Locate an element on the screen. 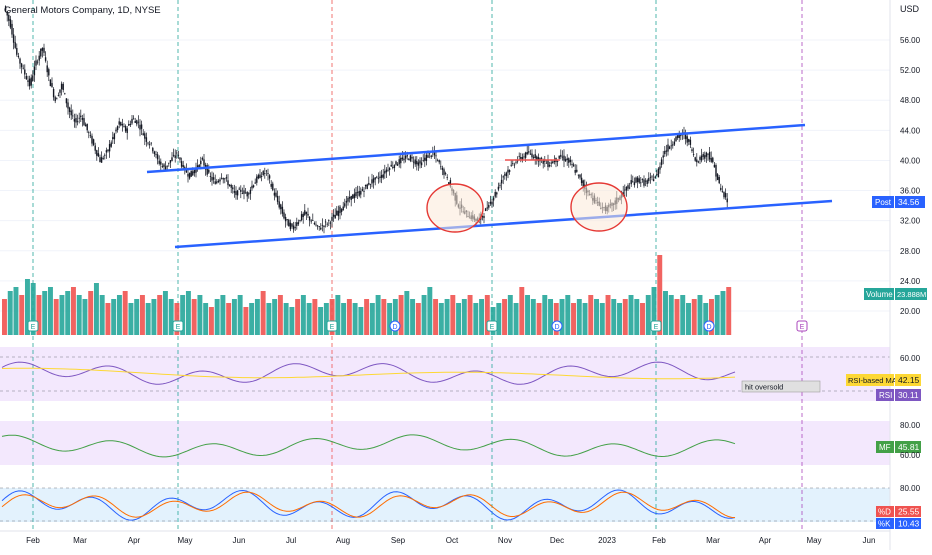 The height and width of the screenshot is (555, 932). stoch-d-label: %D is located at coordinates (884, 512).